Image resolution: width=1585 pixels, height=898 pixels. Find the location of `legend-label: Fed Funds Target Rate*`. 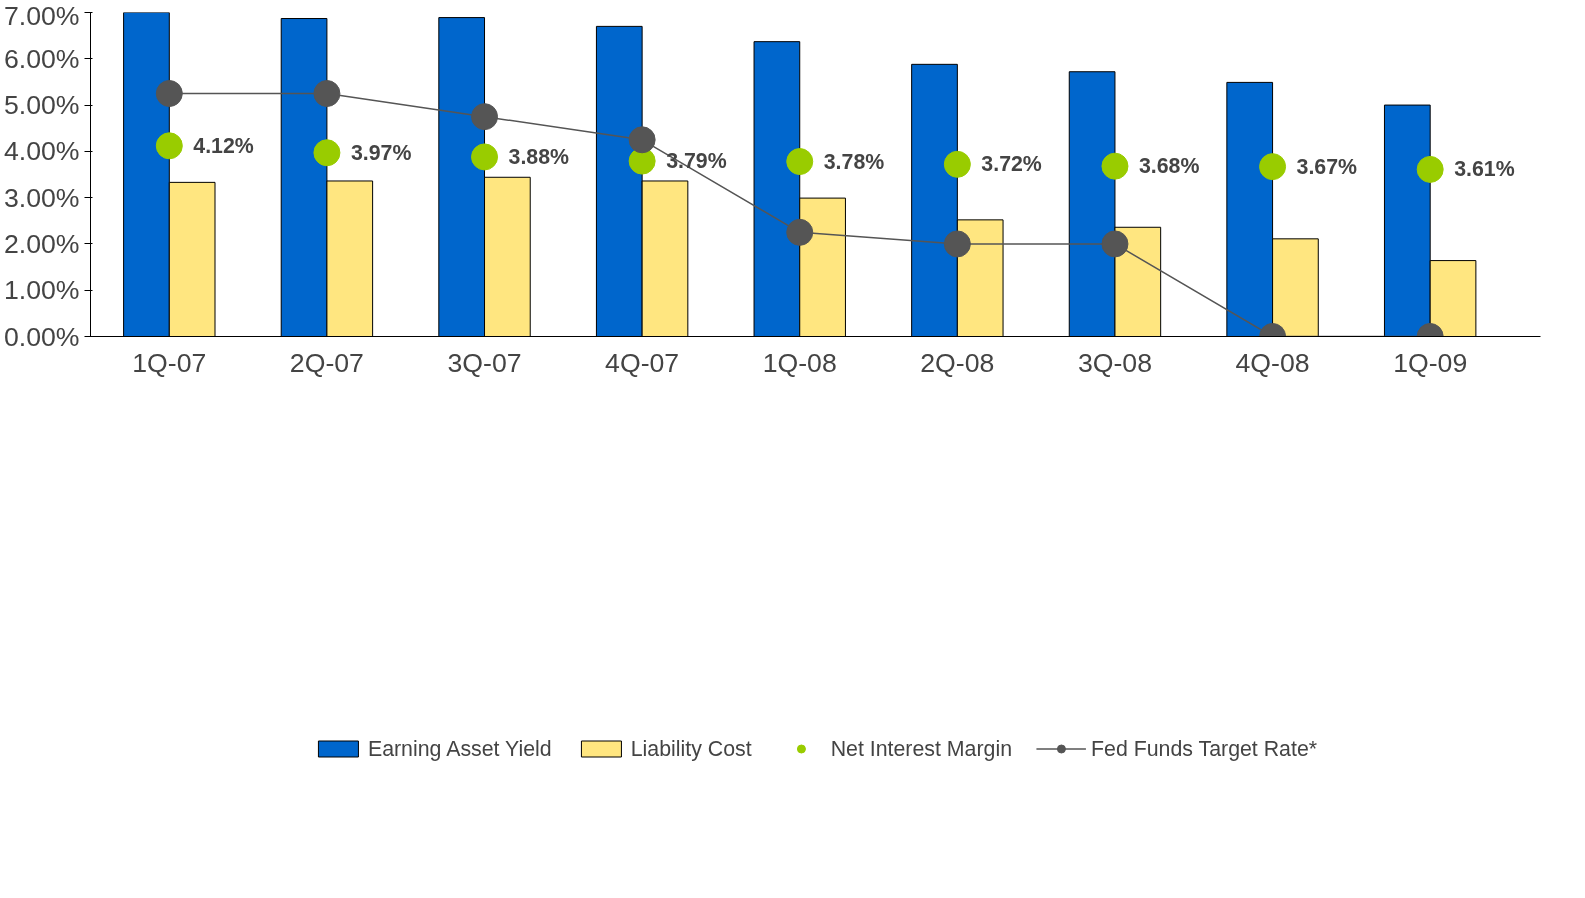

legend-label: Fed Funds Target Rate* is located at coordinates (1204, 749).